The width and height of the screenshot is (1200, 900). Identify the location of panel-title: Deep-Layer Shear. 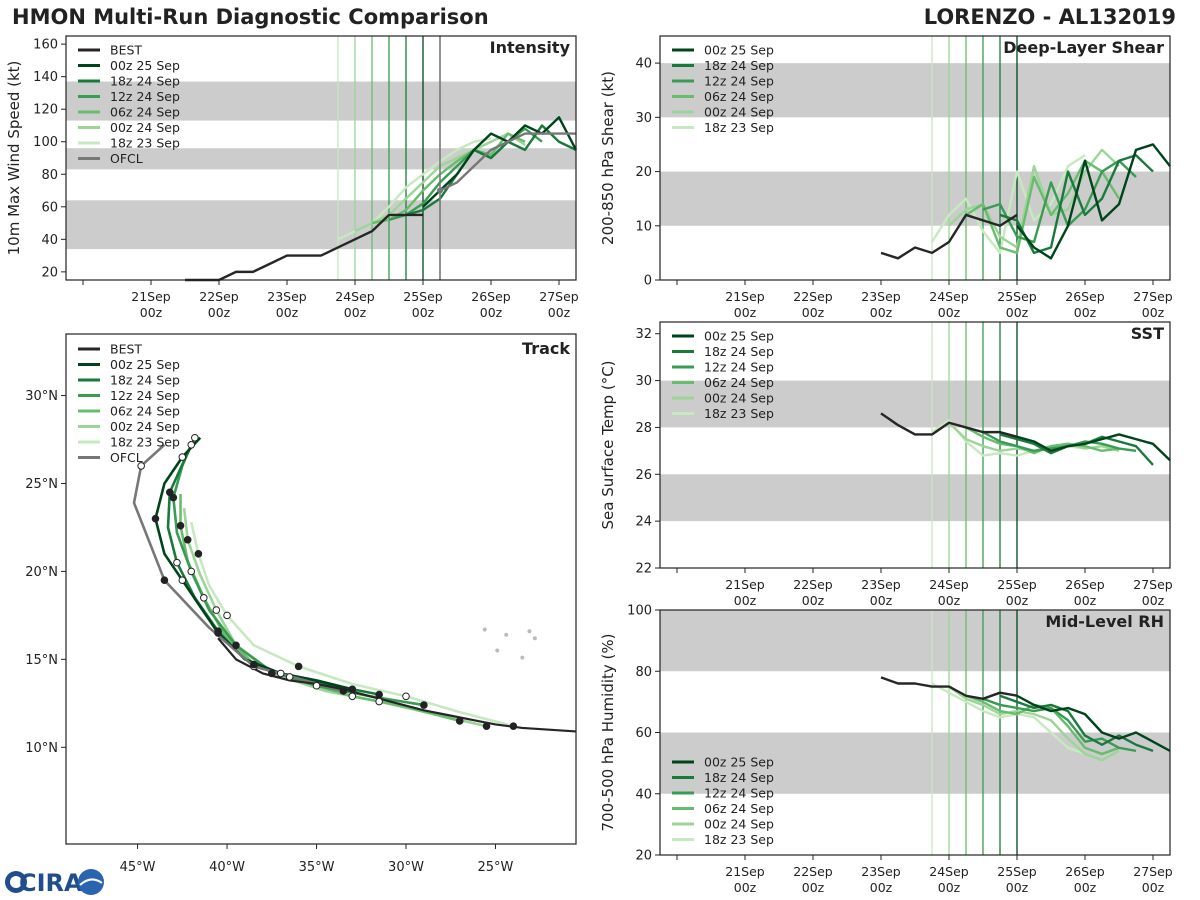
(1083, 47).